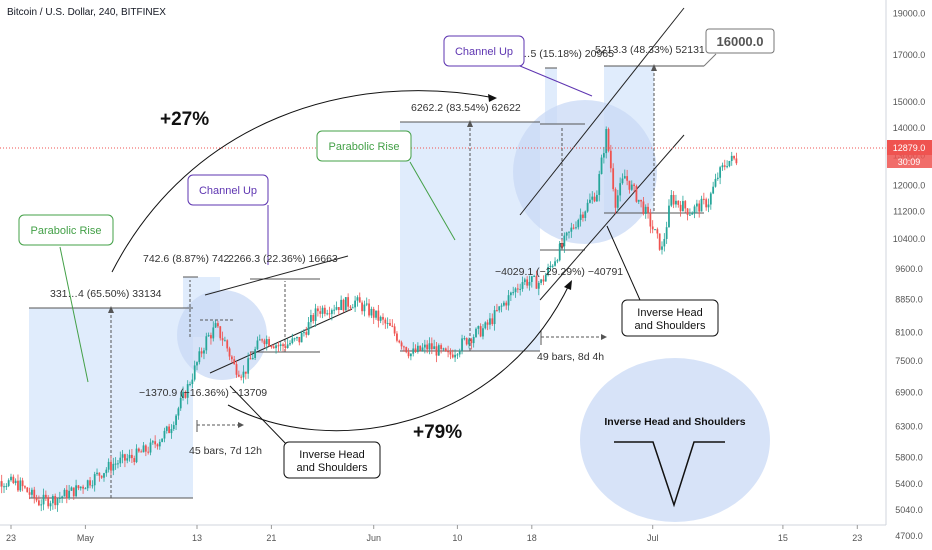 The width and height of the screenshot is (932, 550). I want to click on time-label: Jun, so click(373, 538).